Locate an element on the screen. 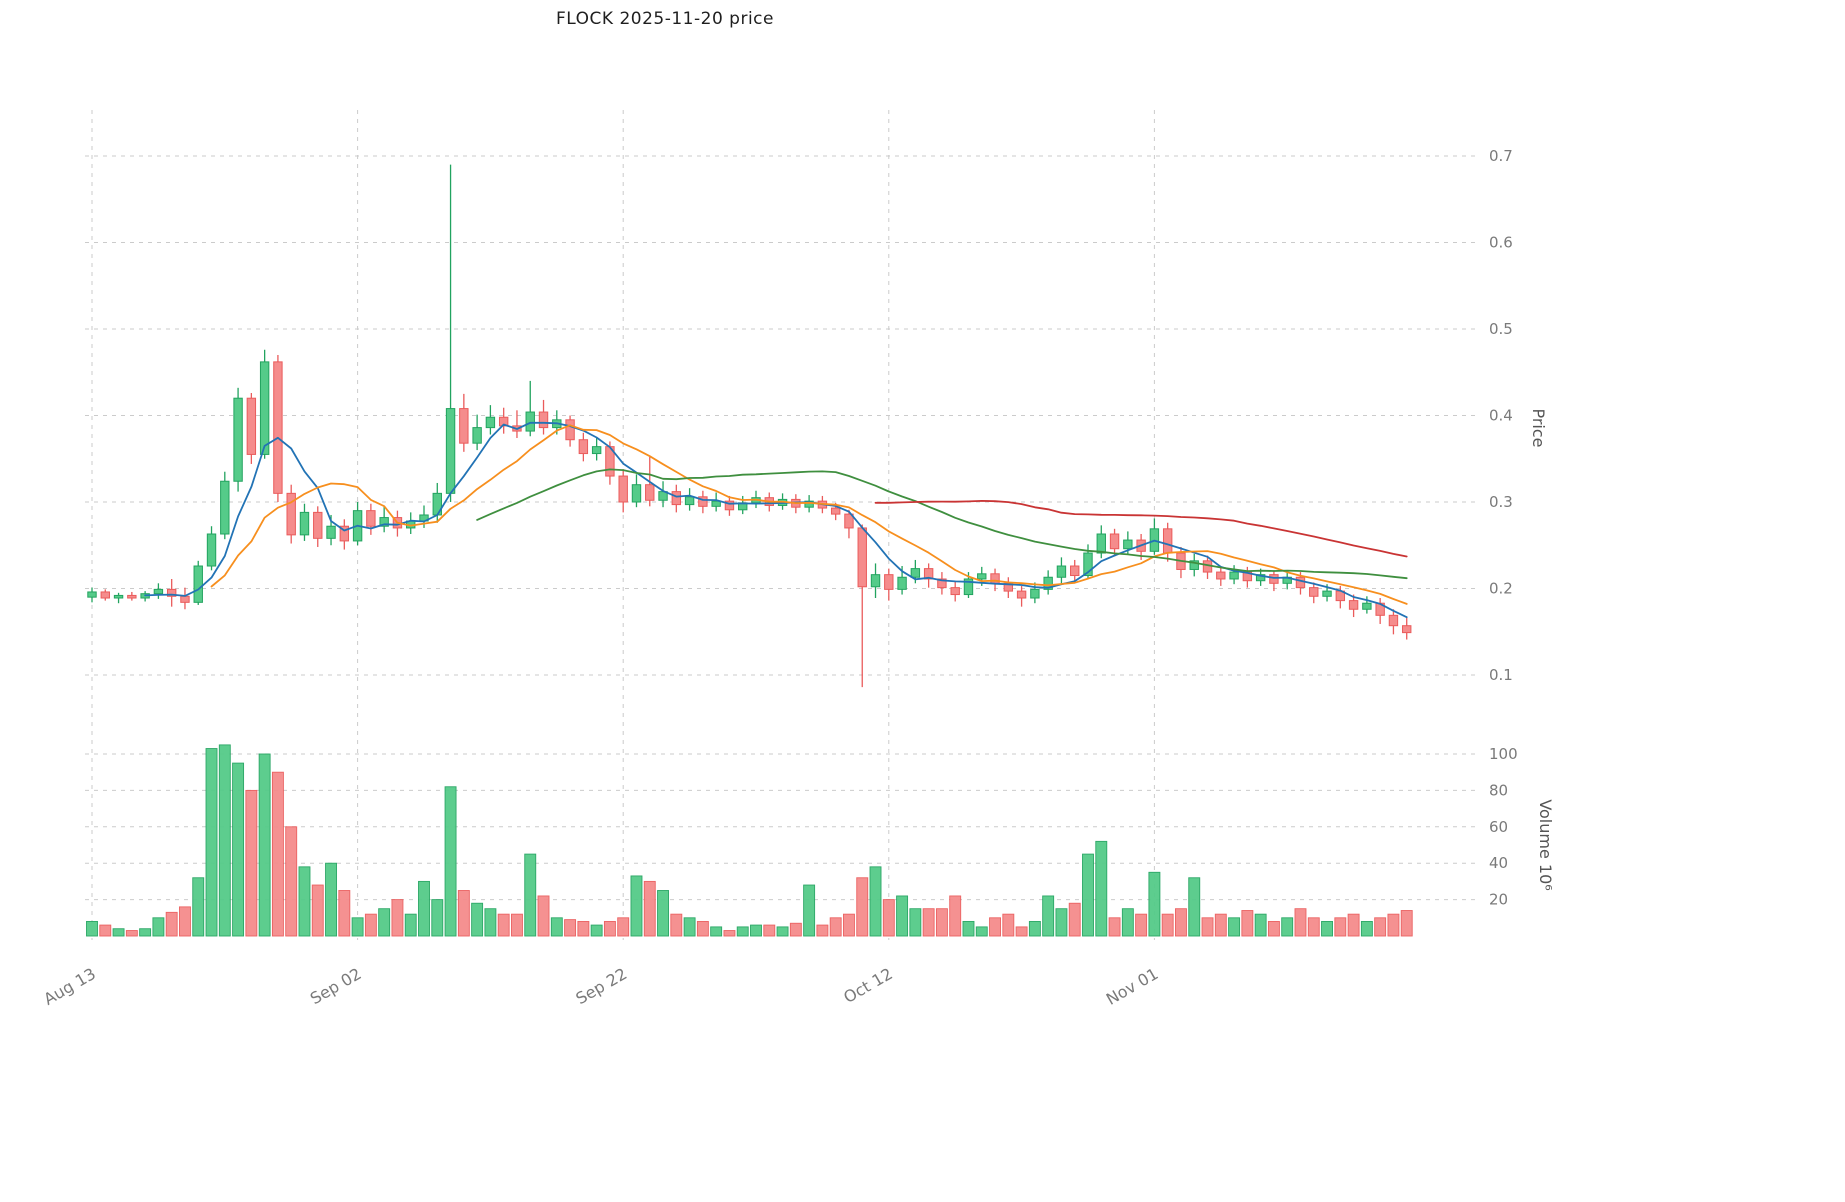 The height and width of the screenshot is (1202, 1845). x-tick-label: Aug 13 is located at coordinates (69, 986).